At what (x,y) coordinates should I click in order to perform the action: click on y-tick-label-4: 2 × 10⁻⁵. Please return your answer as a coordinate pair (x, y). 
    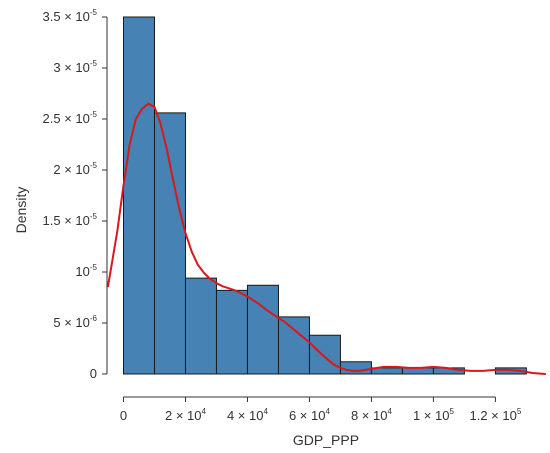
    Looking at the image, I should click on (75, 169).